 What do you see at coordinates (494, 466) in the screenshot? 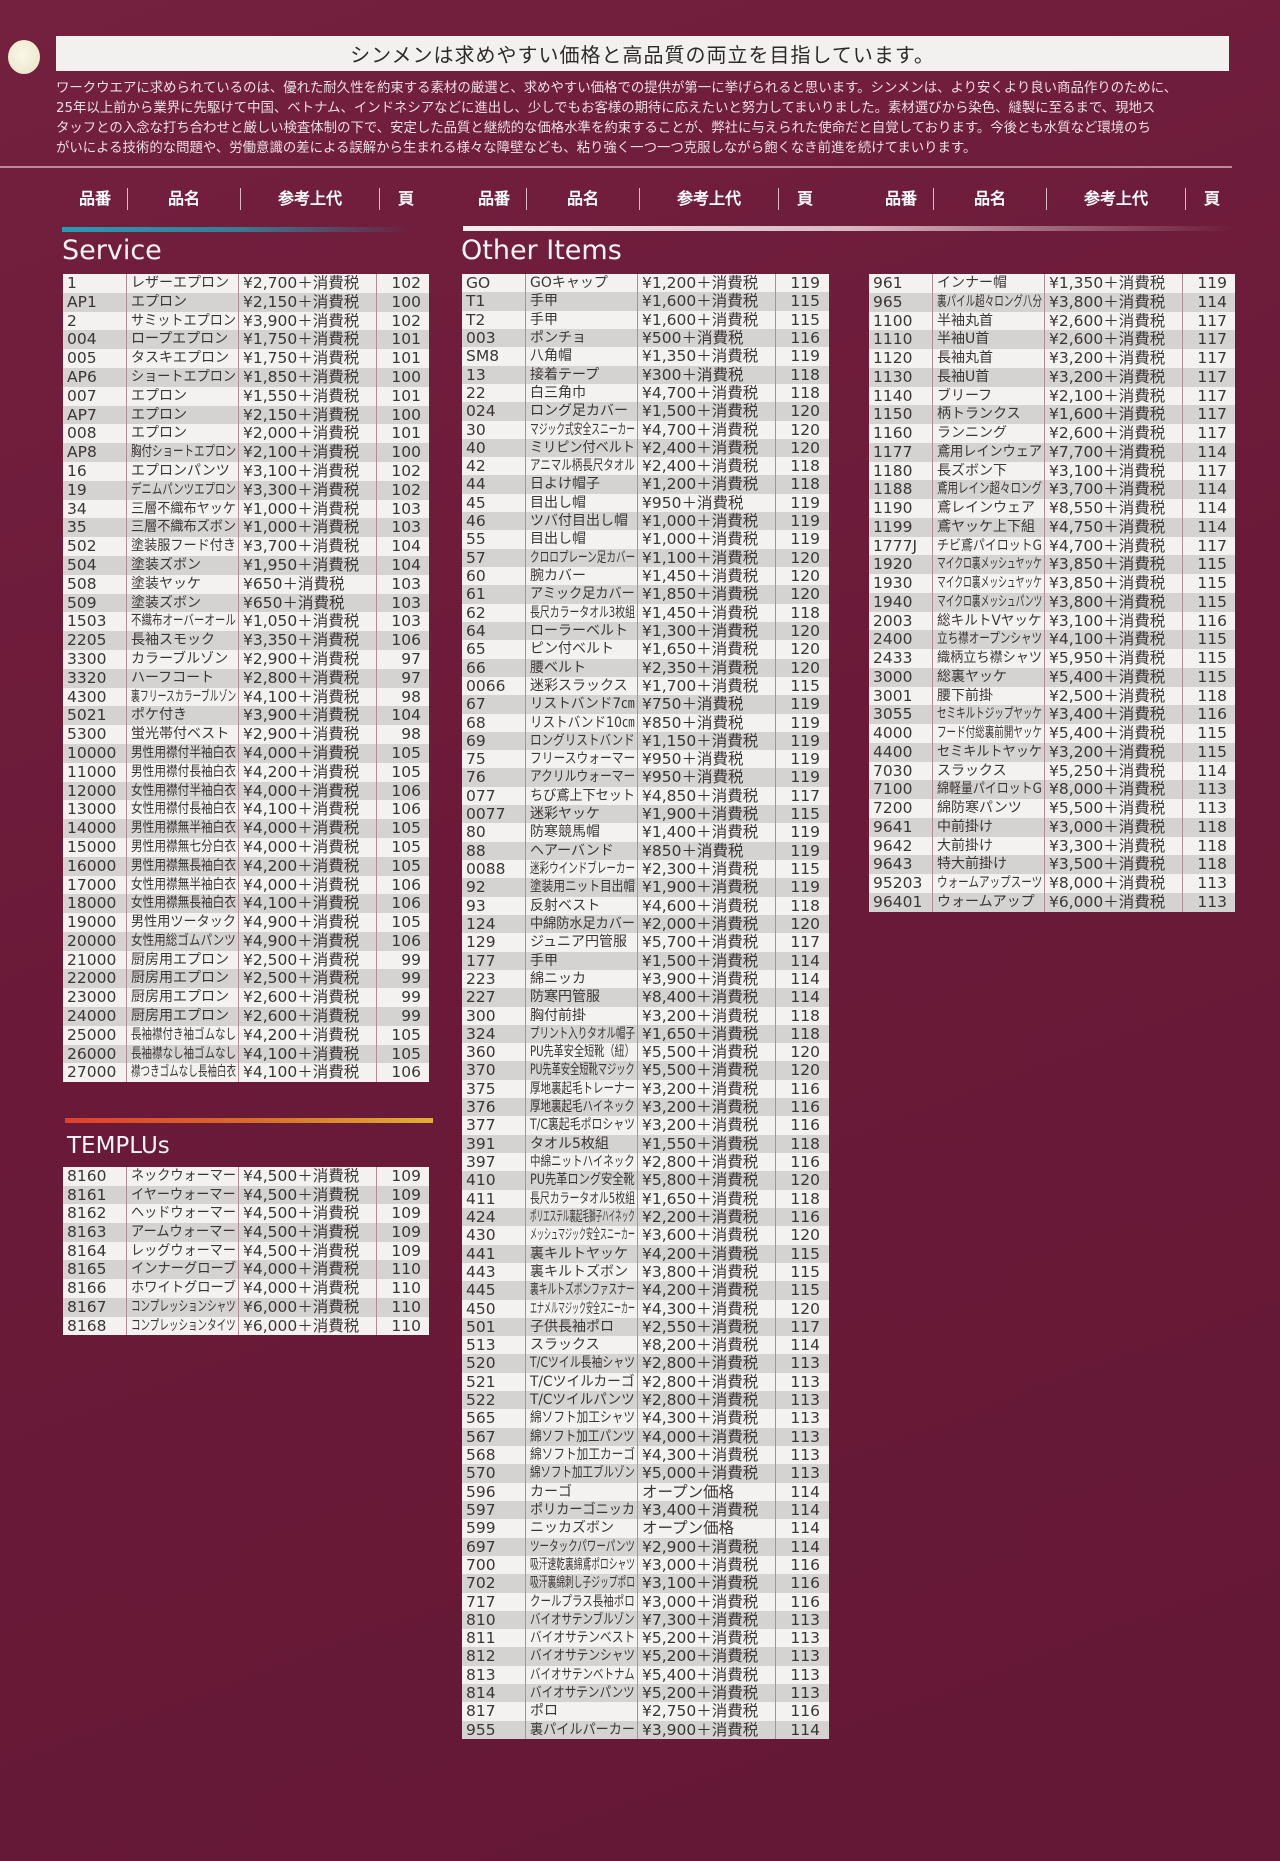
I see `cell-code: 42` at bounding box center [494, 466].